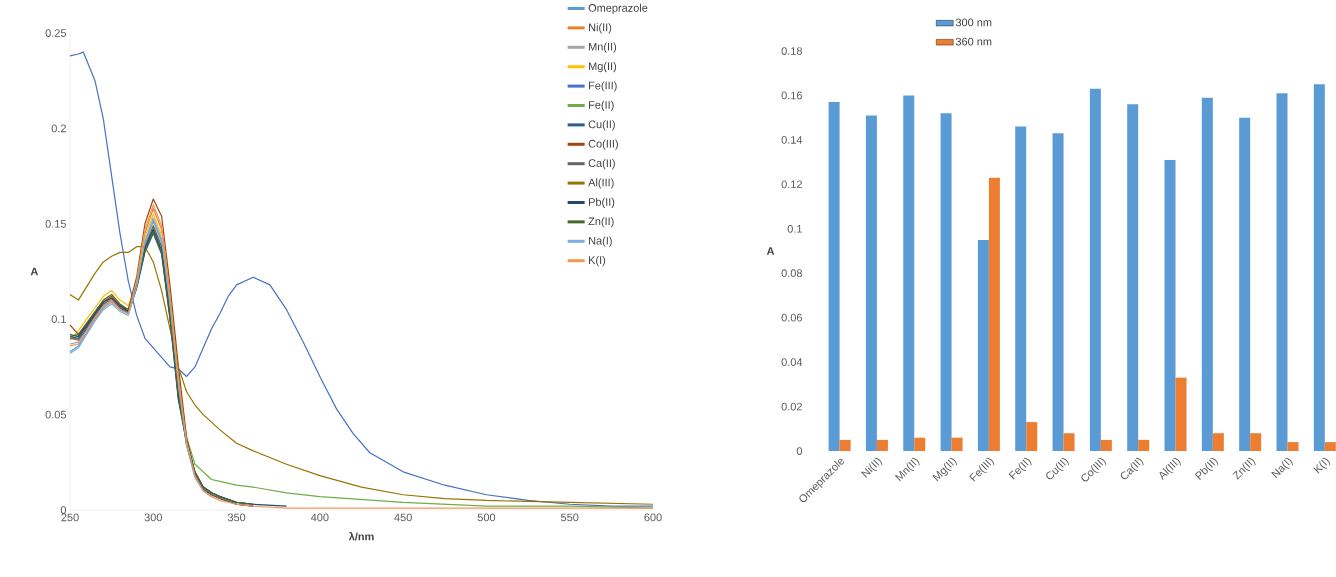  I want to click on x-tick-label: 450, so click(403, 517).